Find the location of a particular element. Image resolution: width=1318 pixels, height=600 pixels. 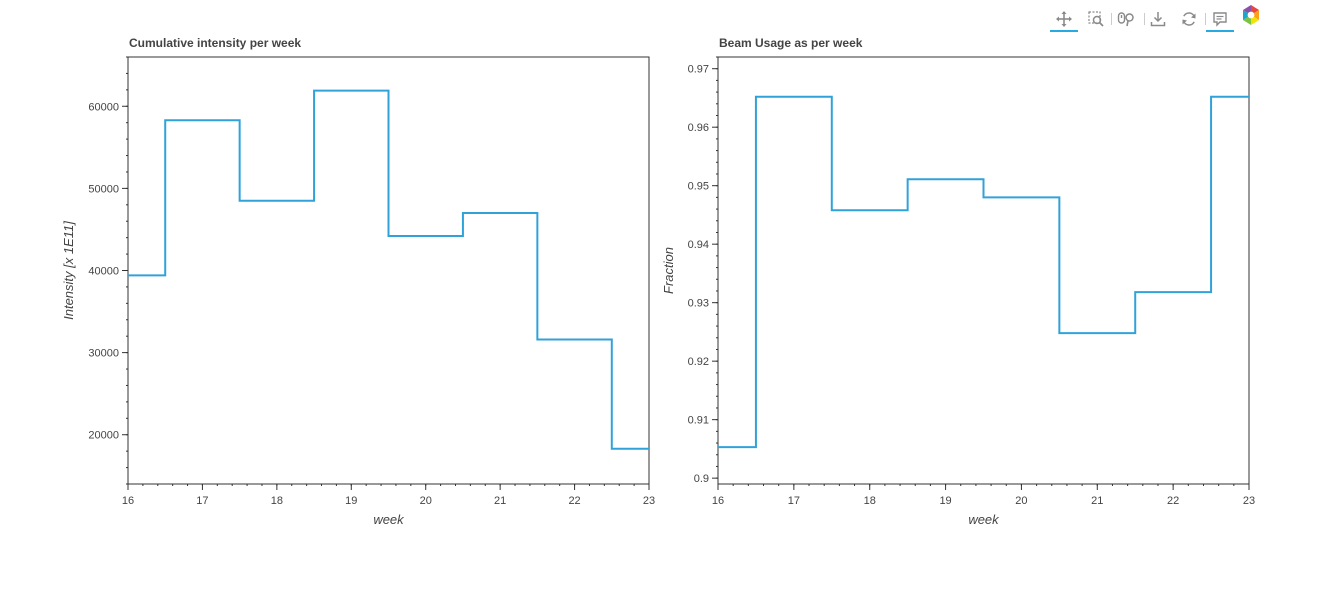

y-tick-label: 50000 is located at coordinates (103, 189).